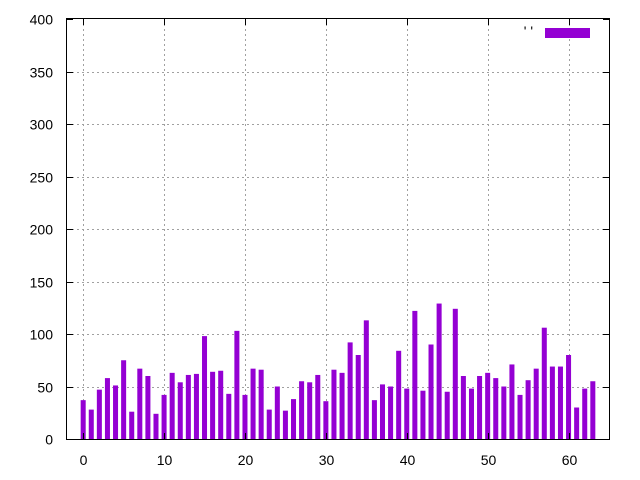  Describe the element at coordinates (165, 460) in the screenshot. I see `x-tick-label: 10` at that location.